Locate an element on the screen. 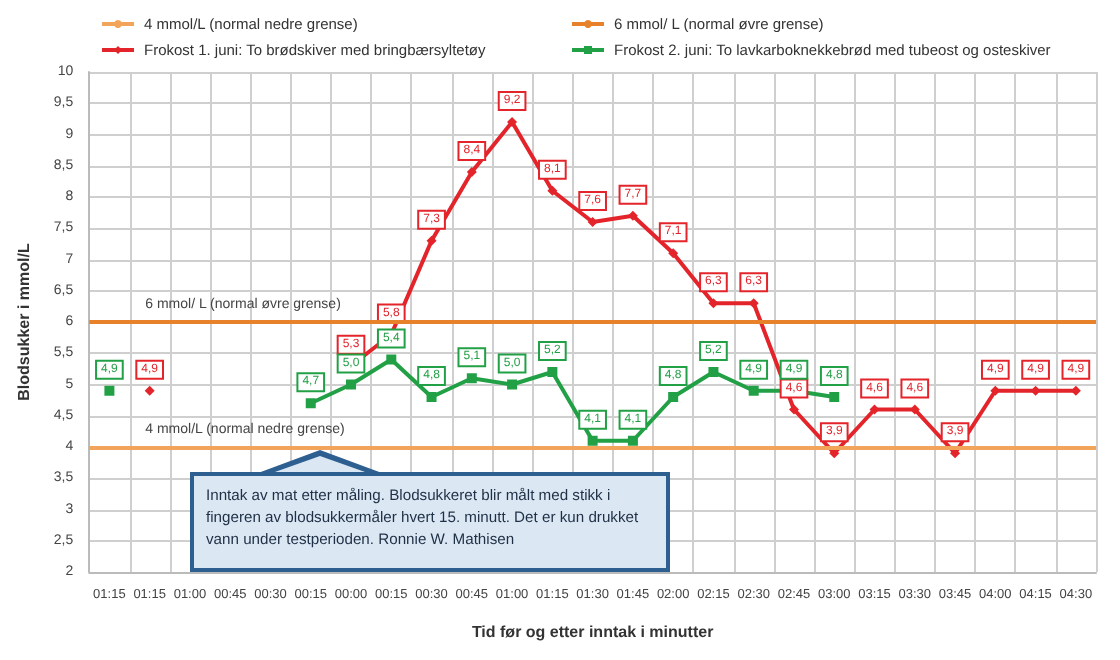  y-axis-title: Blodsukker i mmol/L is located at coordinates (24, 322).